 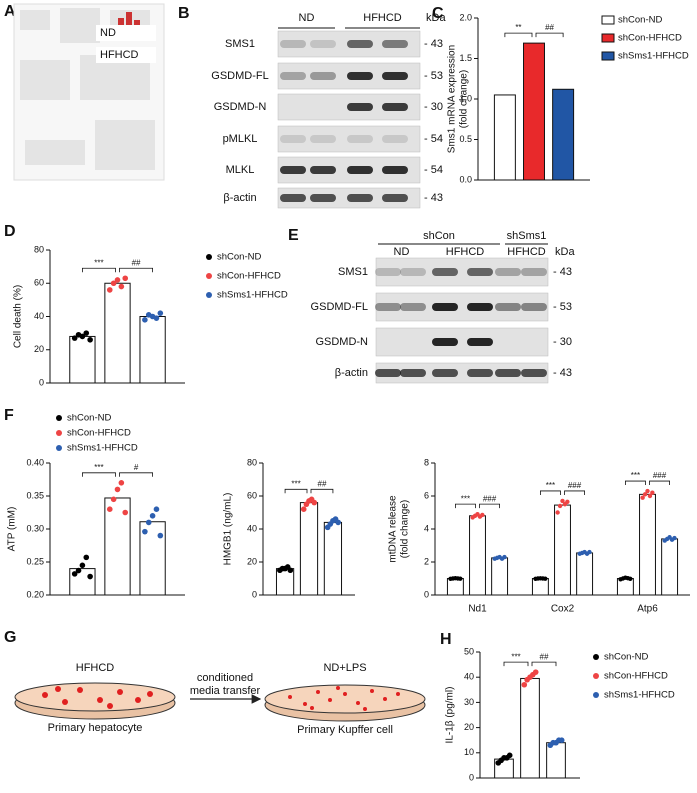 I want to click on y-tick-label: 0.5, so click(x=465, y=139).